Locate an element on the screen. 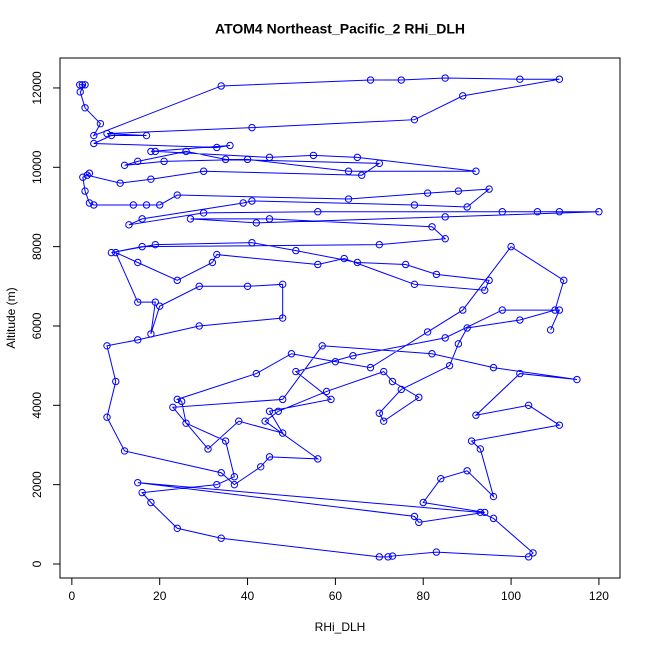 The height and width of the screenshot is (655, 650). y-axis-label: Altitude (m) is located at coordinates (11, 317).